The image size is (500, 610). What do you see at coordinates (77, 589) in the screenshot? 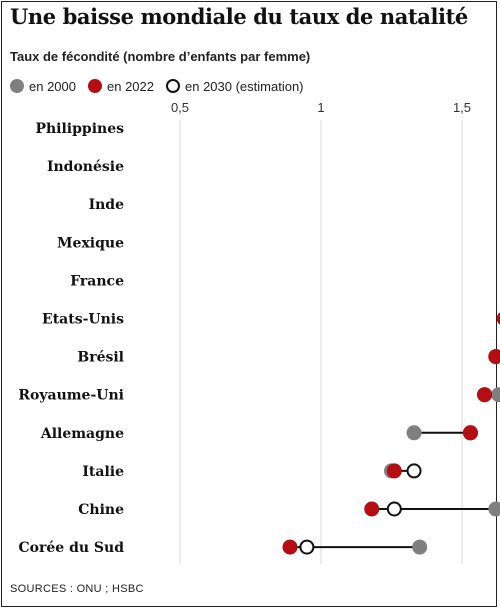
I see `source-note: SOURCES : ONU ; HSBC` at bounding box center [77, 589].